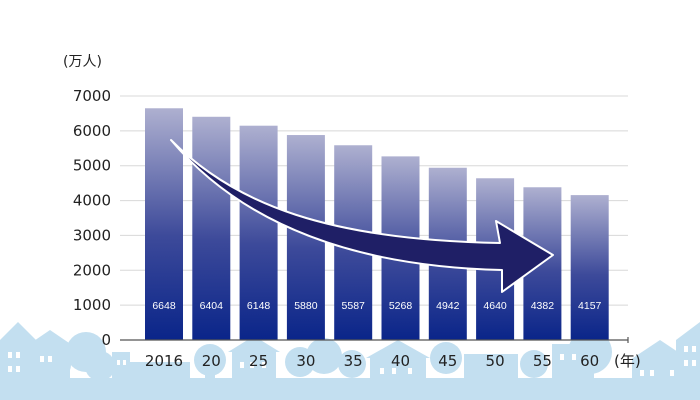  I want to click on y-axis-unit-label: (万人), so click(82, 62).